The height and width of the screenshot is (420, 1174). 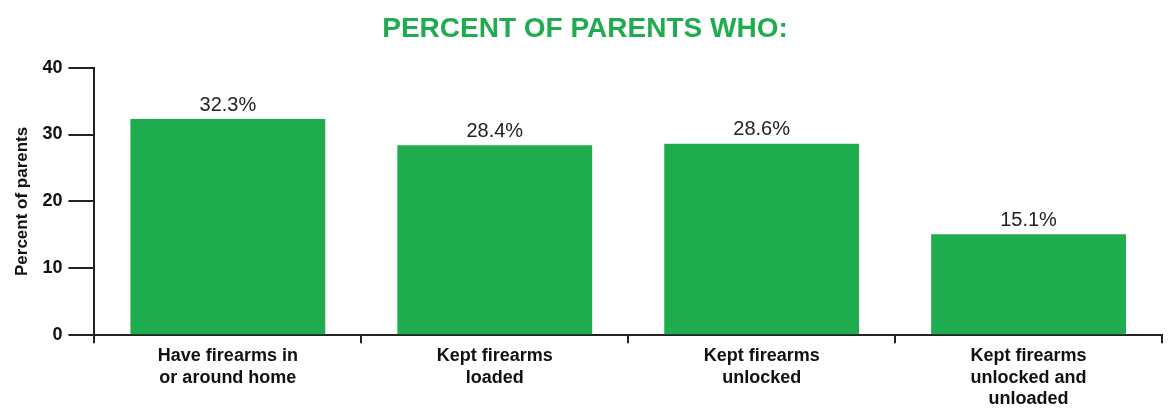 What do you see at coordinates (228, 103) in the screenshot?
I see `data-label: 32.3%` at bounding box center [228, 103].